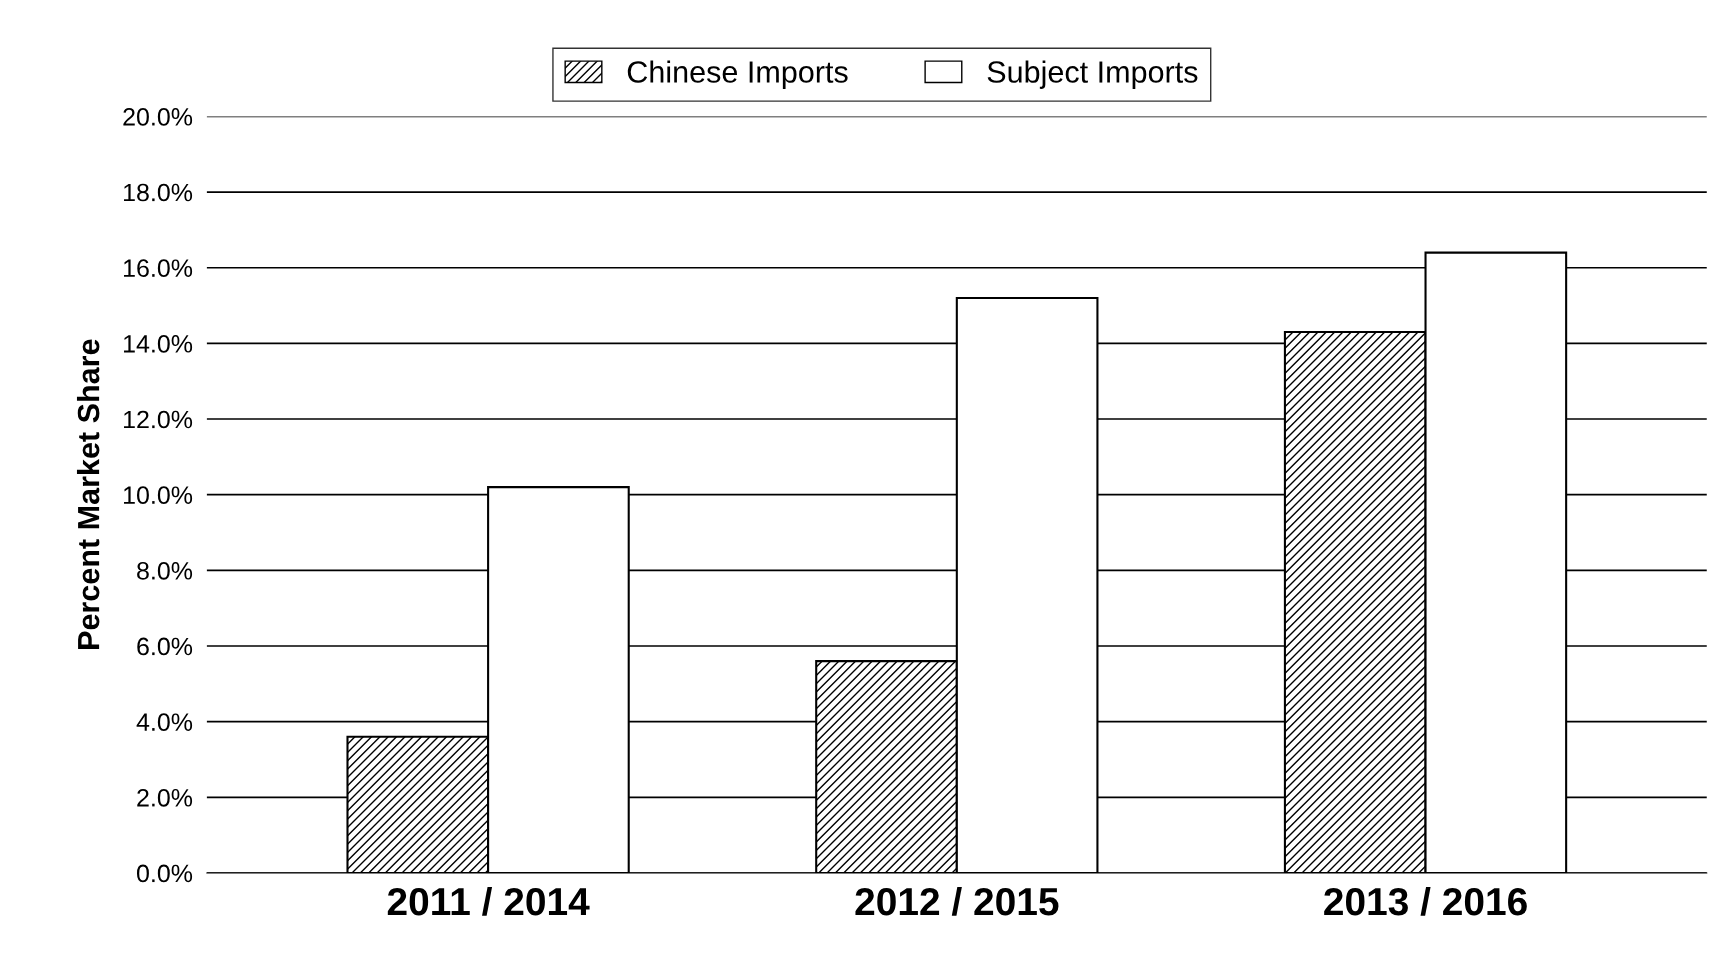 Image resolution: width=1724 pixels, height=970 pixels. What do you see at coordinates (165, 570) in the screenshot?
I see `y-tick-label: 8.0%` at bounding box center [165, 570].